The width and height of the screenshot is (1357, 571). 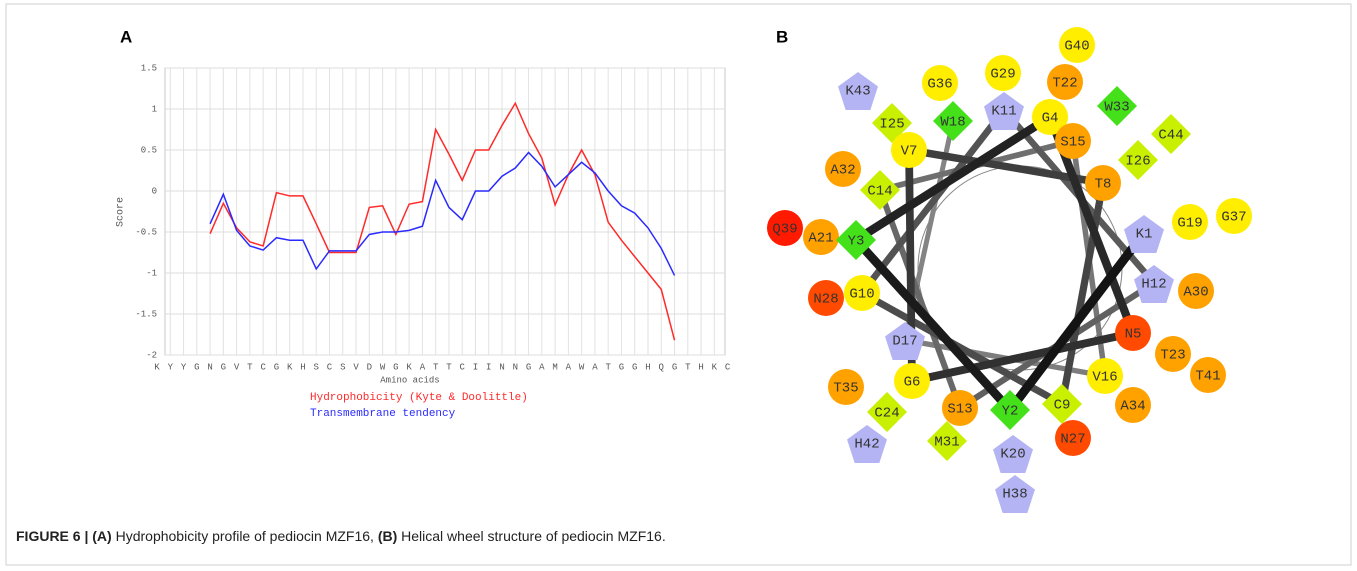 What do you see at coordinates (302, 367) in the screenshot?
I see `x-tick-label: H` at bounding box center [302, 367].